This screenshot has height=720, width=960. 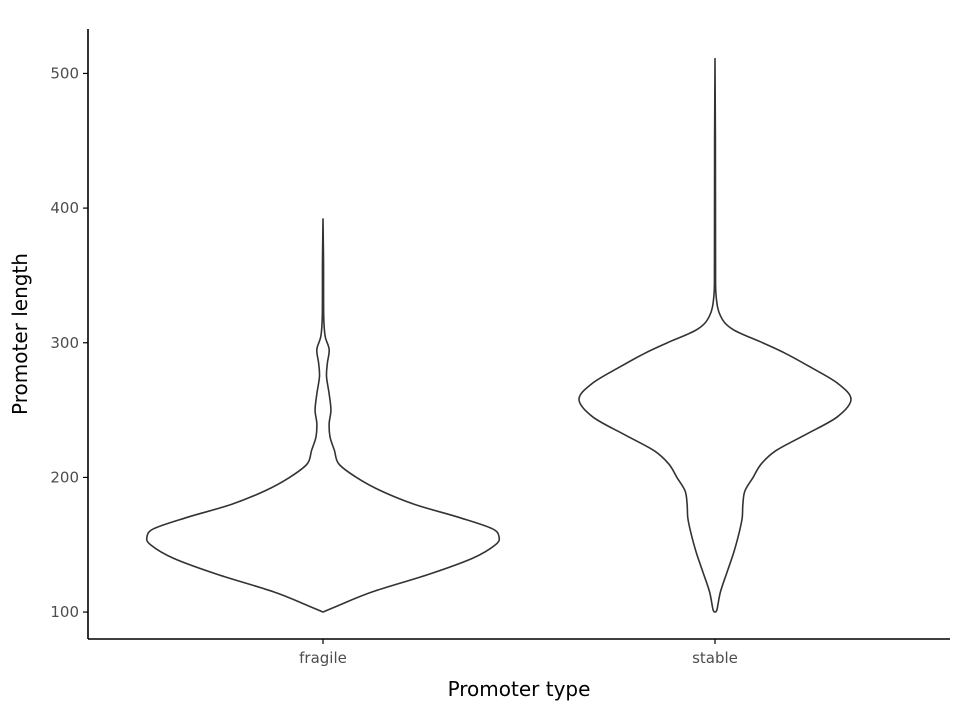 I want to click on y-tick-label: 200, so click(x=64, y=477).